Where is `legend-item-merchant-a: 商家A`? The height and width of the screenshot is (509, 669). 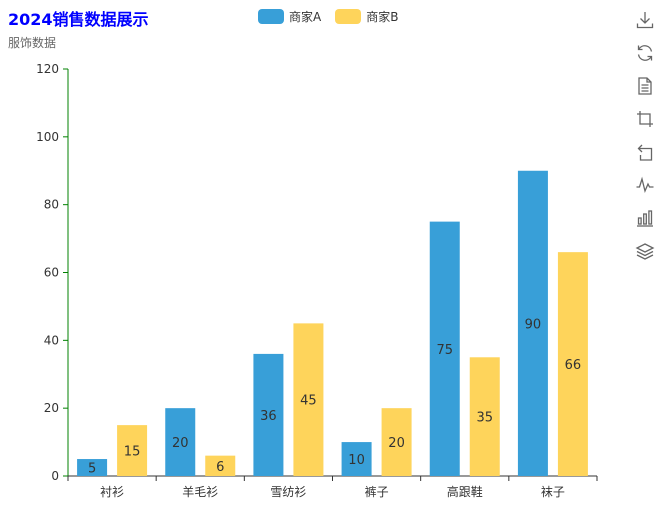 legend-item-merchant-a: 商家A is located at coordinates (289, 16).